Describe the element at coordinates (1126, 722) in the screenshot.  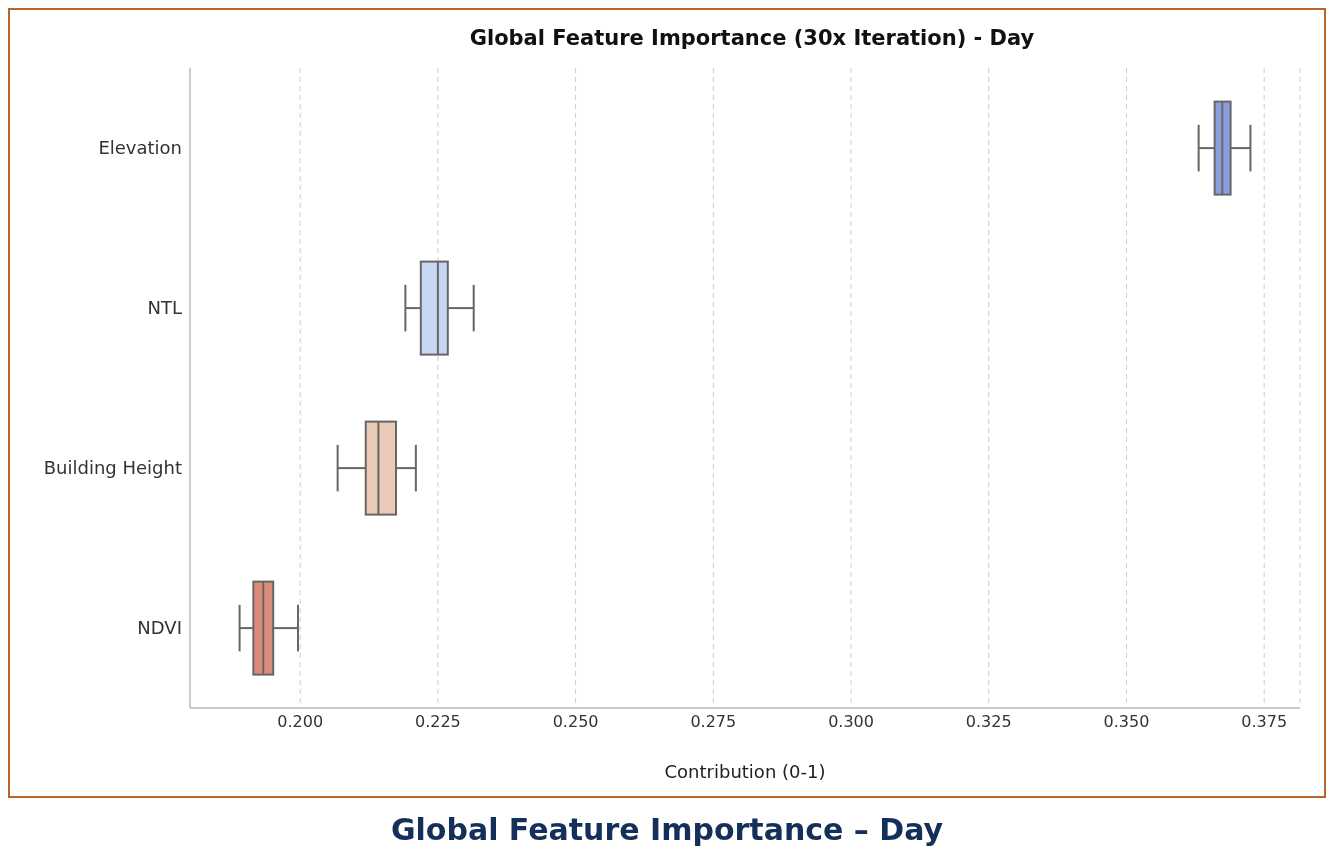
I see `x-tick-label: 0.350` at that location.